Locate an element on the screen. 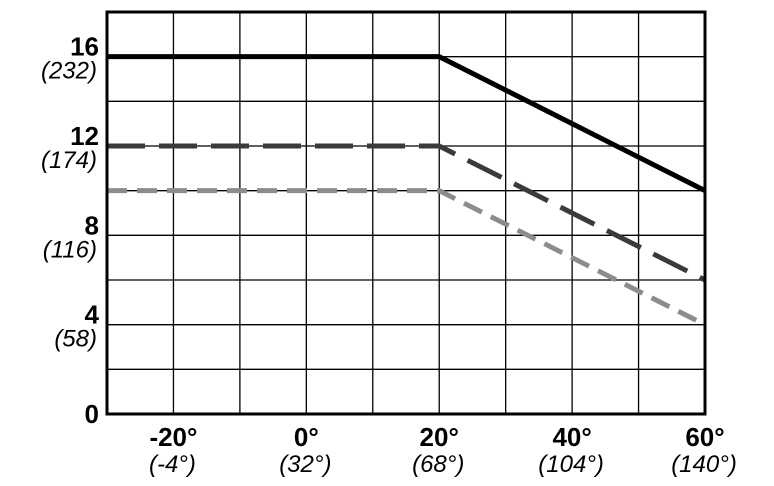 This screenshot has height=486, width=774. y-tick-sublabel: (232) is located at coordinates (69, 71).